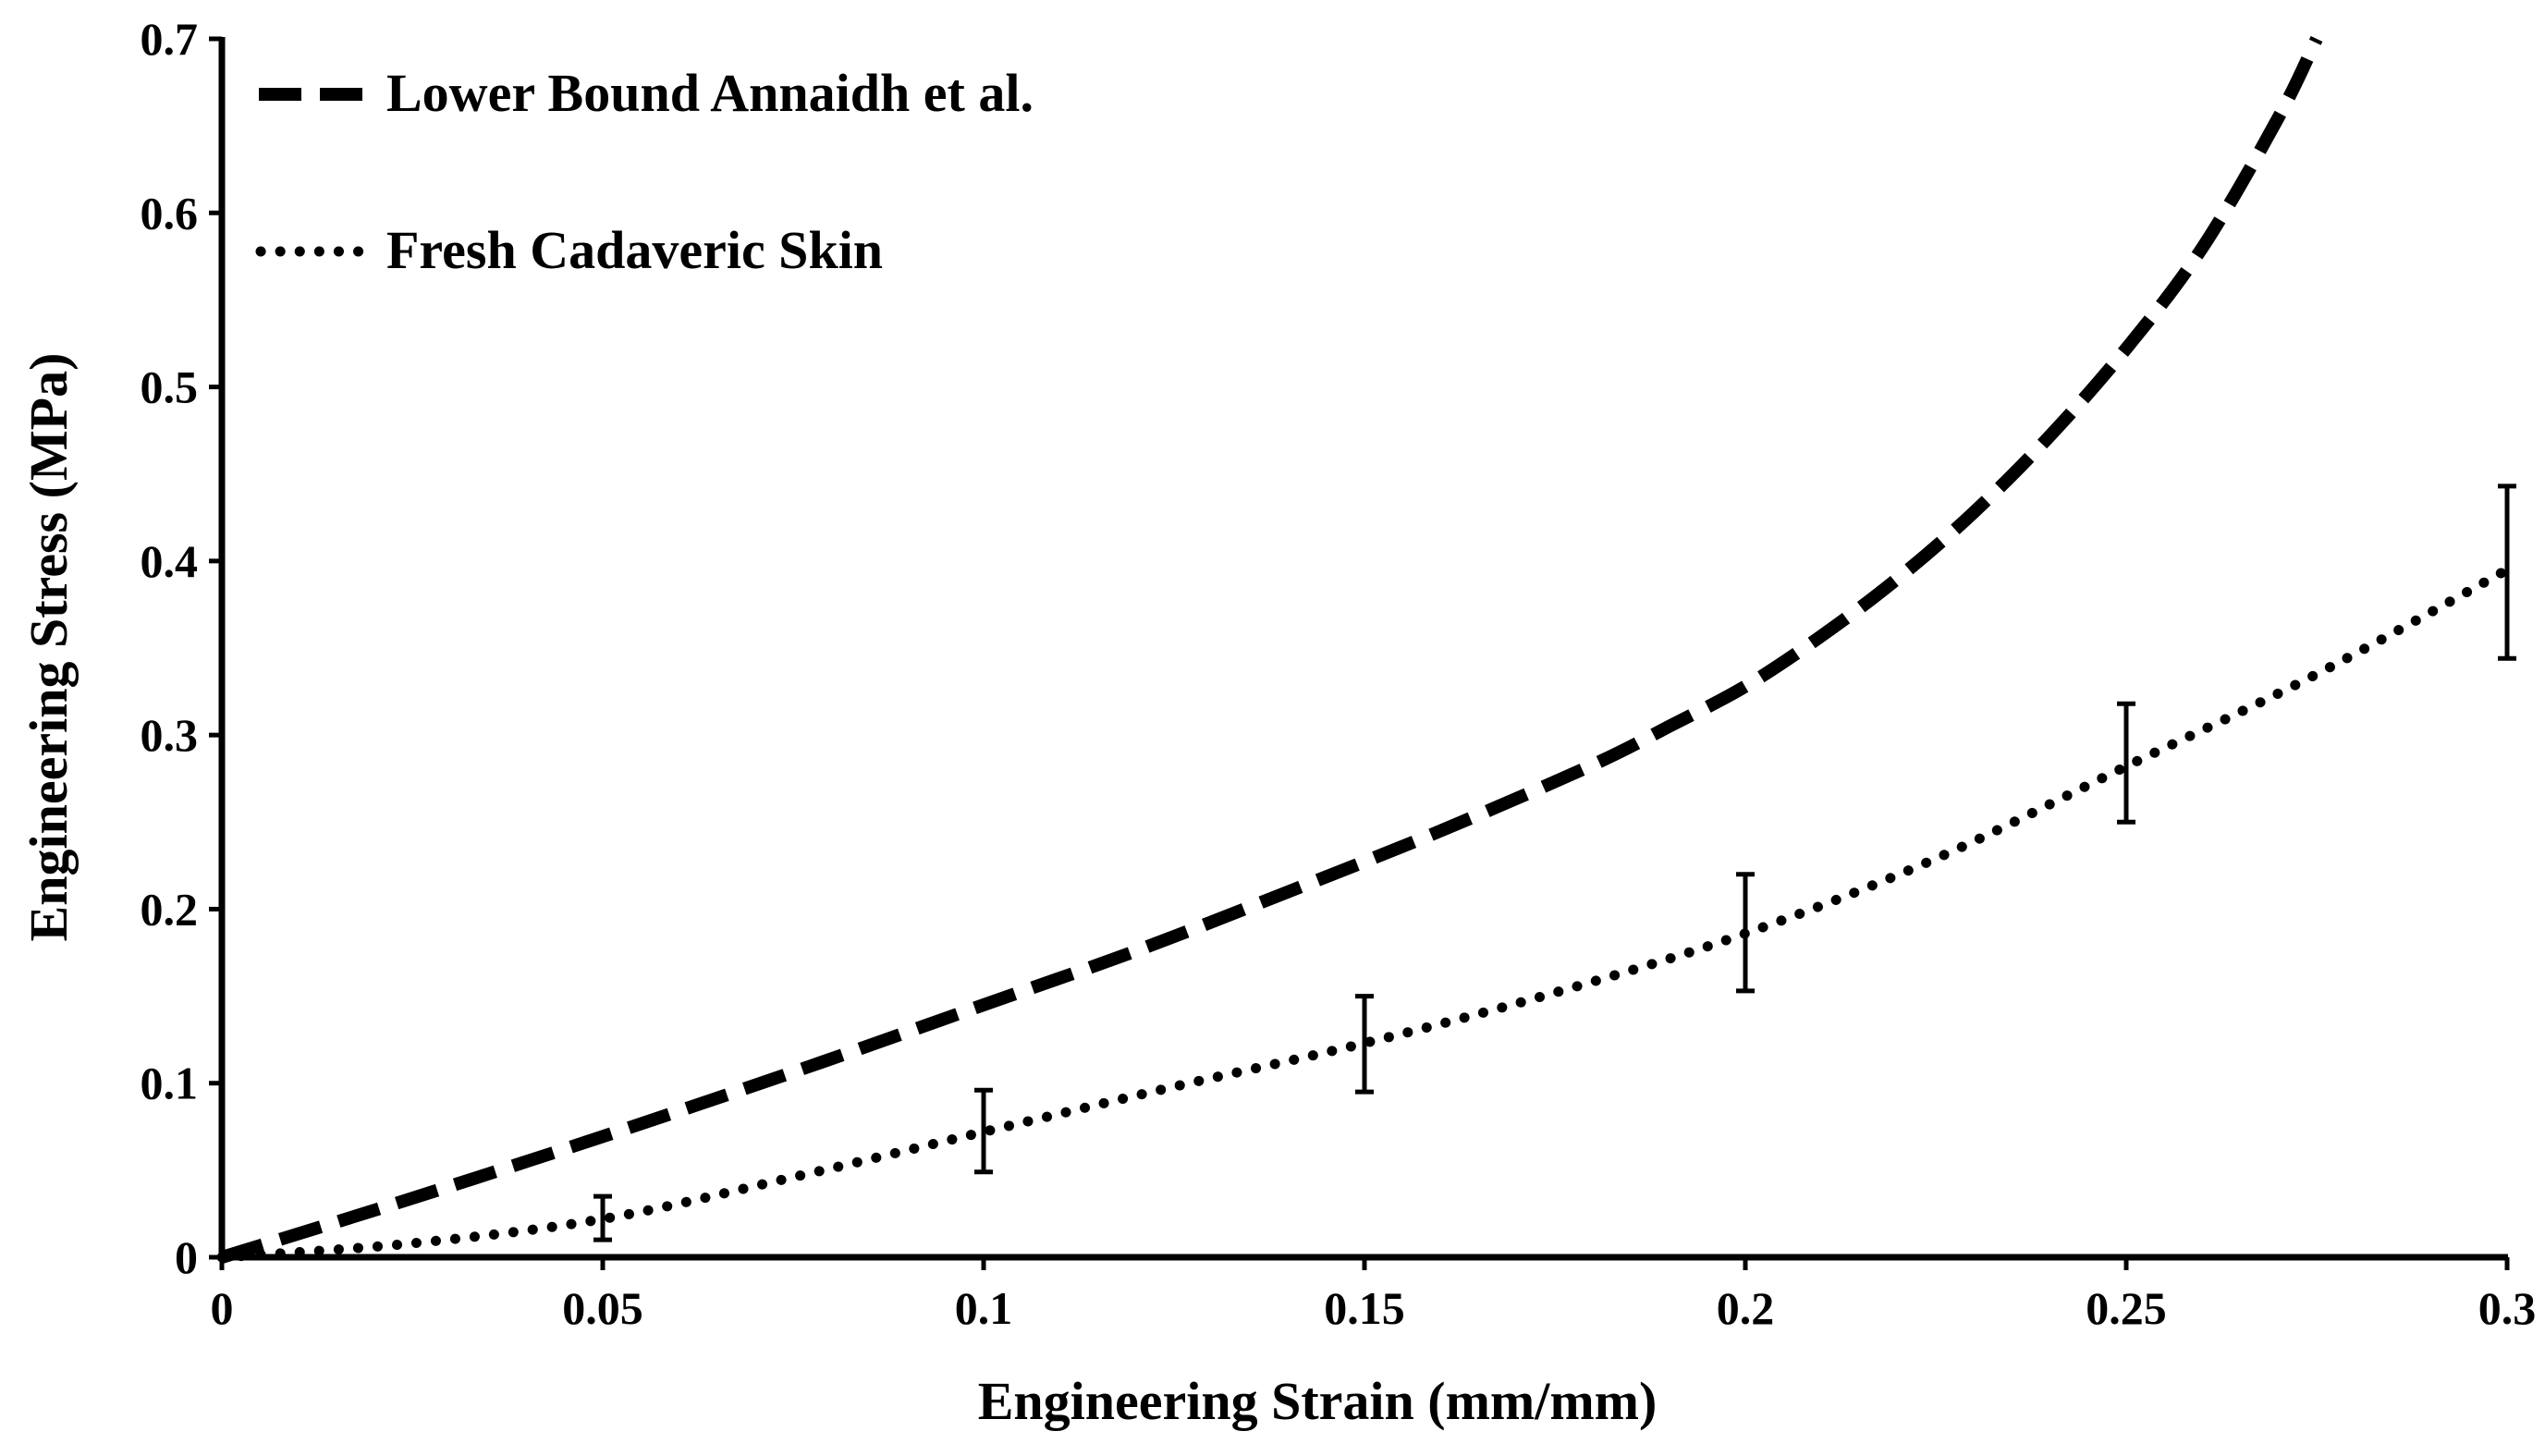  Describe the element at coordinates (170, 561) in the screenshot. I see `y-tick-label: 0.4` at that location.